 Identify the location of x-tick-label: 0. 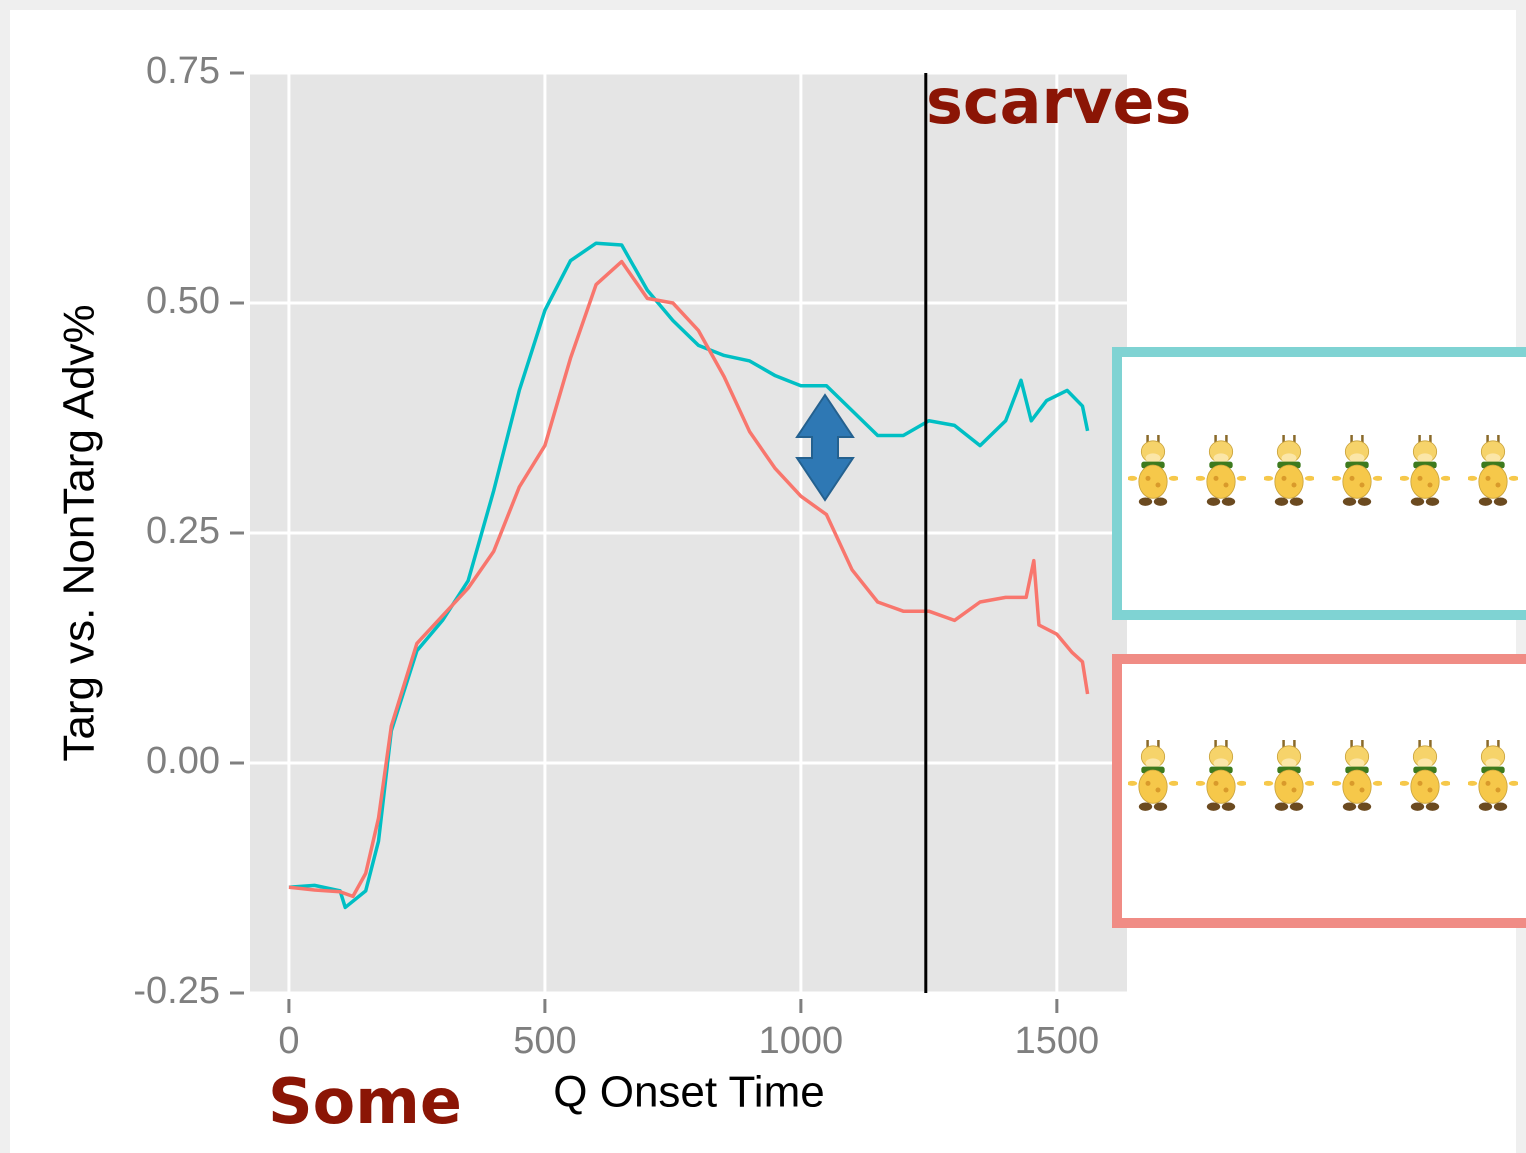
(288, 1041).